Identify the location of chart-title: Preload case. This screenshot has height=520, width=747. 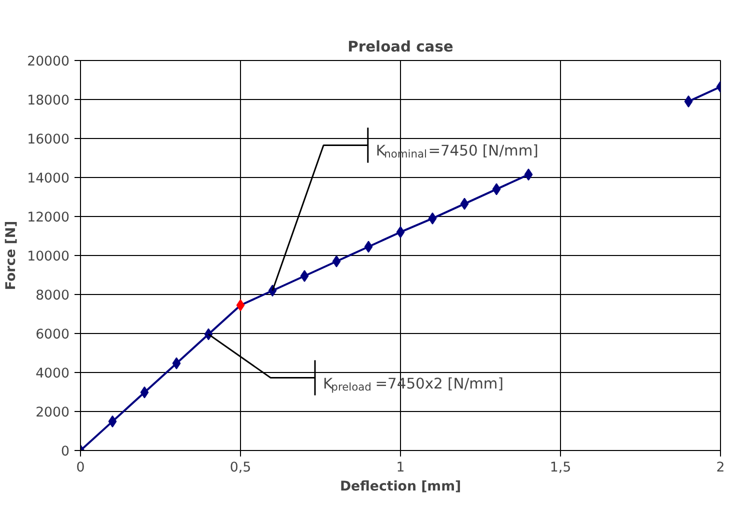
(401, 47).